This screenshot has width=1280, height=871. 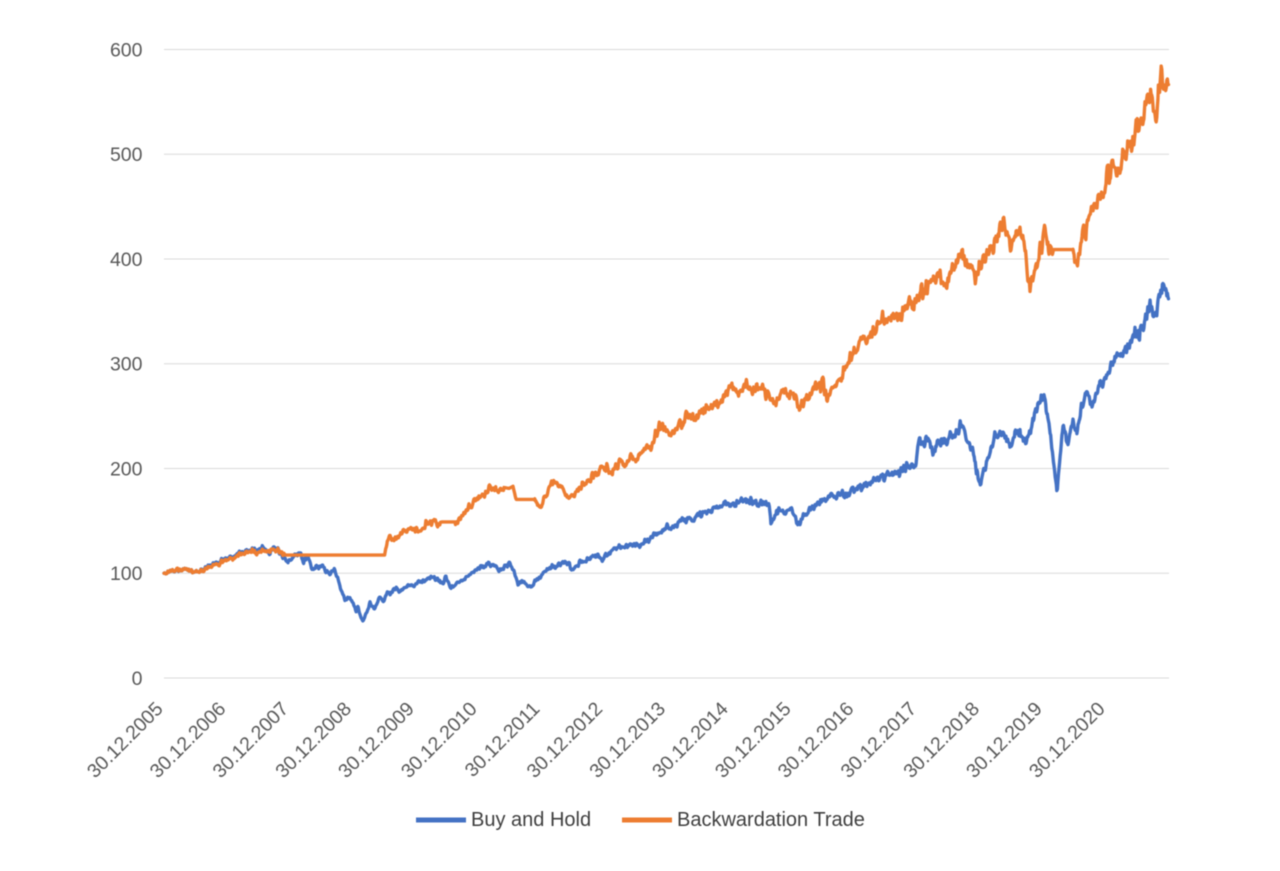 What do you see at coordinates (126, 155) in the screenshot?
I see `svg-text: 500` at bounding box center [126, 155].